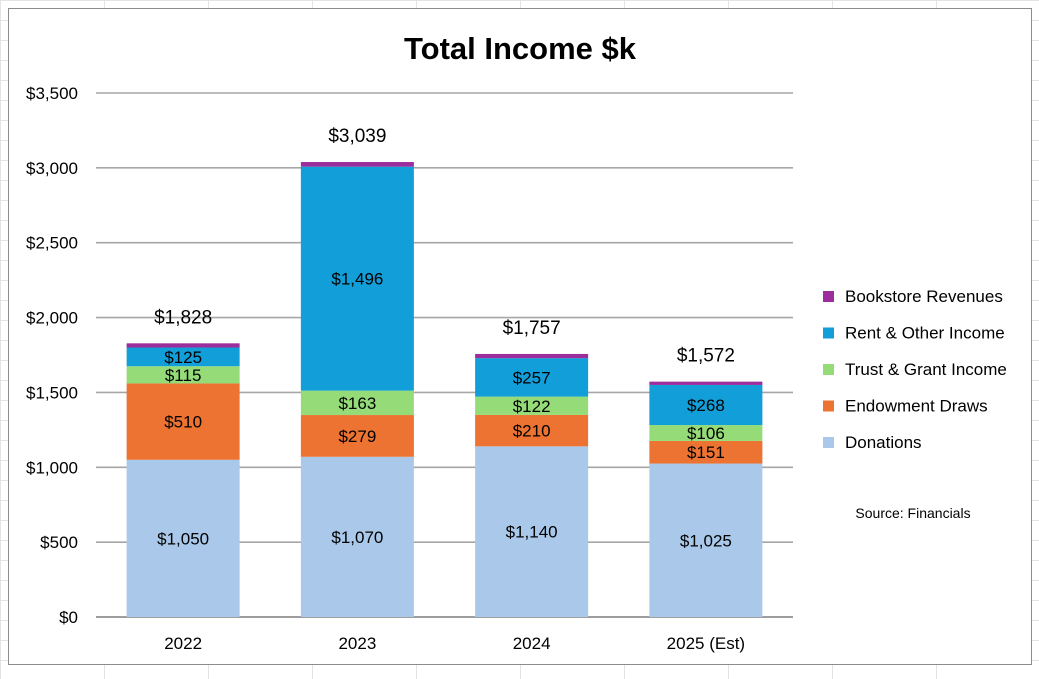  I want to click on y-tick-label: $3,500, so click(52, 93).